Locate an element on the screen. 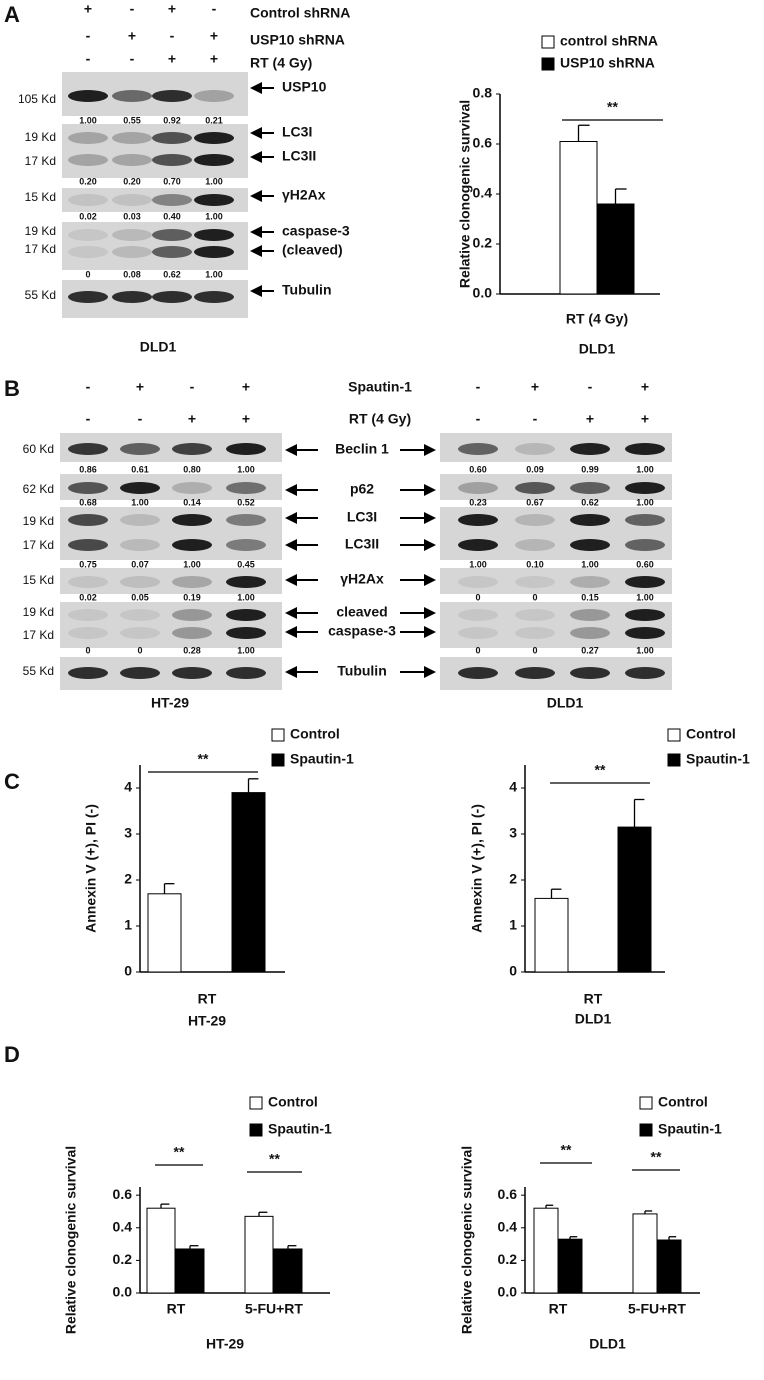 The image size is (764, 1380). panel-letter: A is located at coordinates (12, 14).